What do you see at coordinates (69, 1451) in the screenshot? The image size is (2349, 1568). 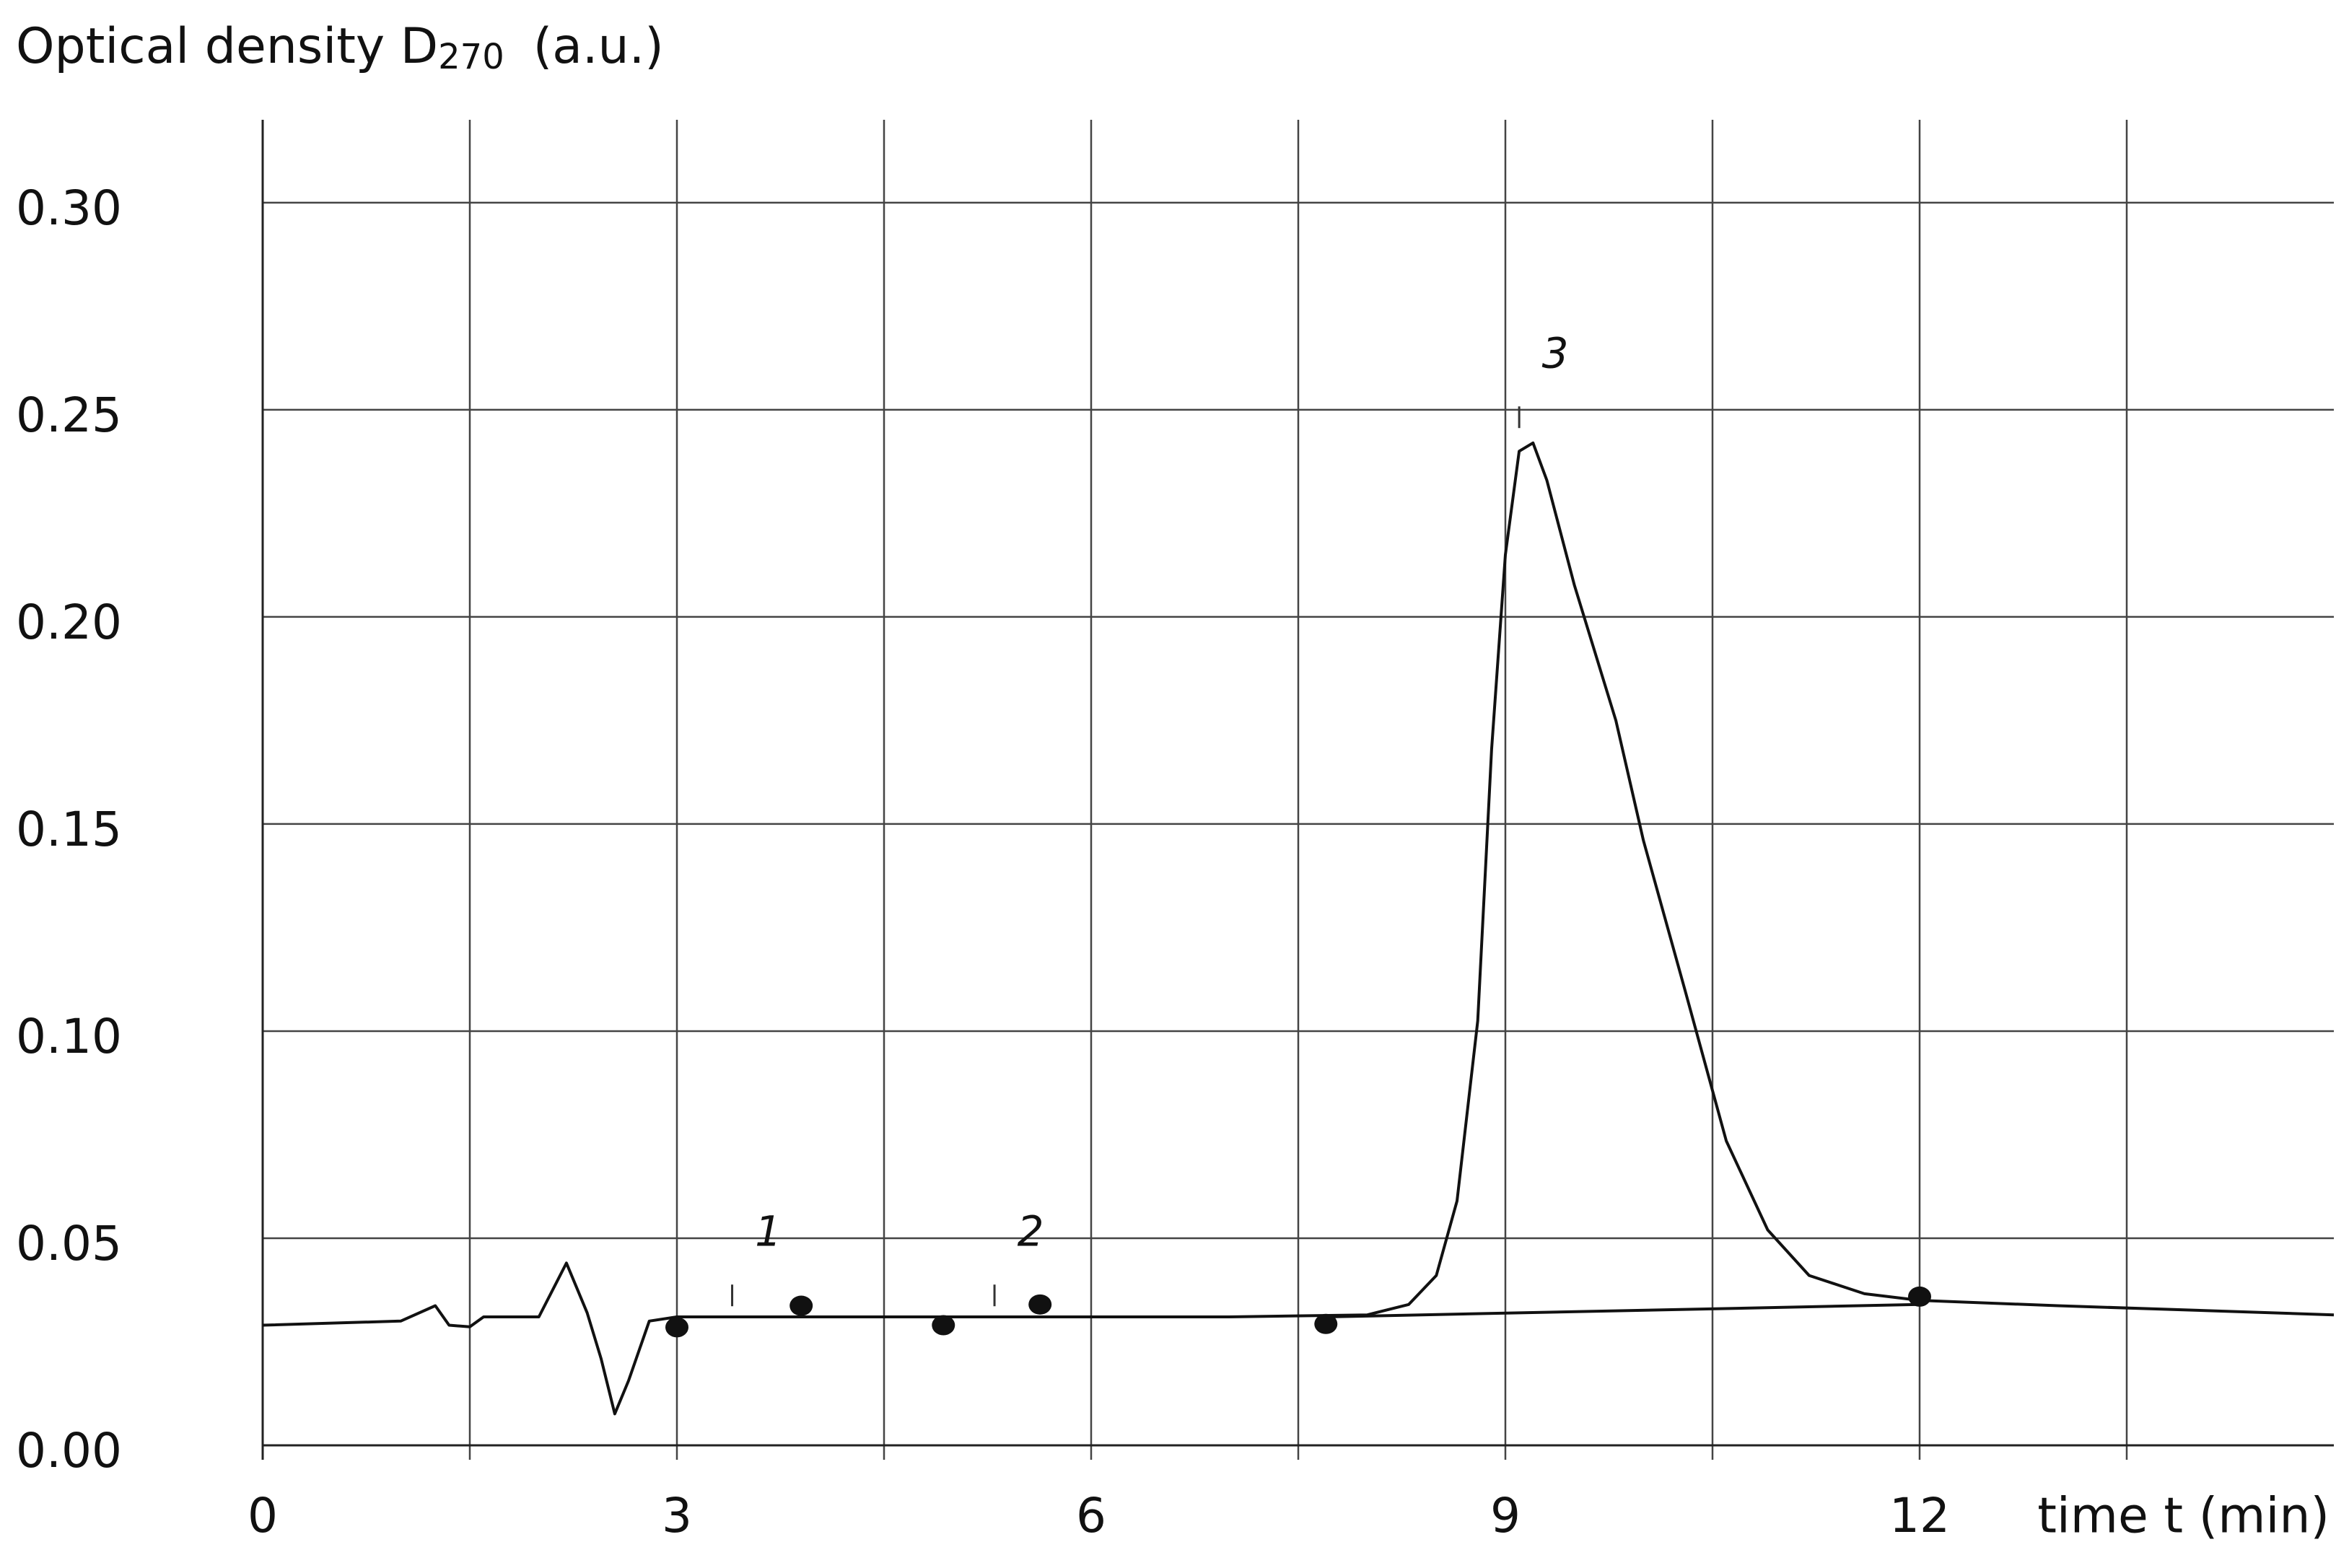 I see `y-tick-label: 0.00` at bounding box center [69, 1451].